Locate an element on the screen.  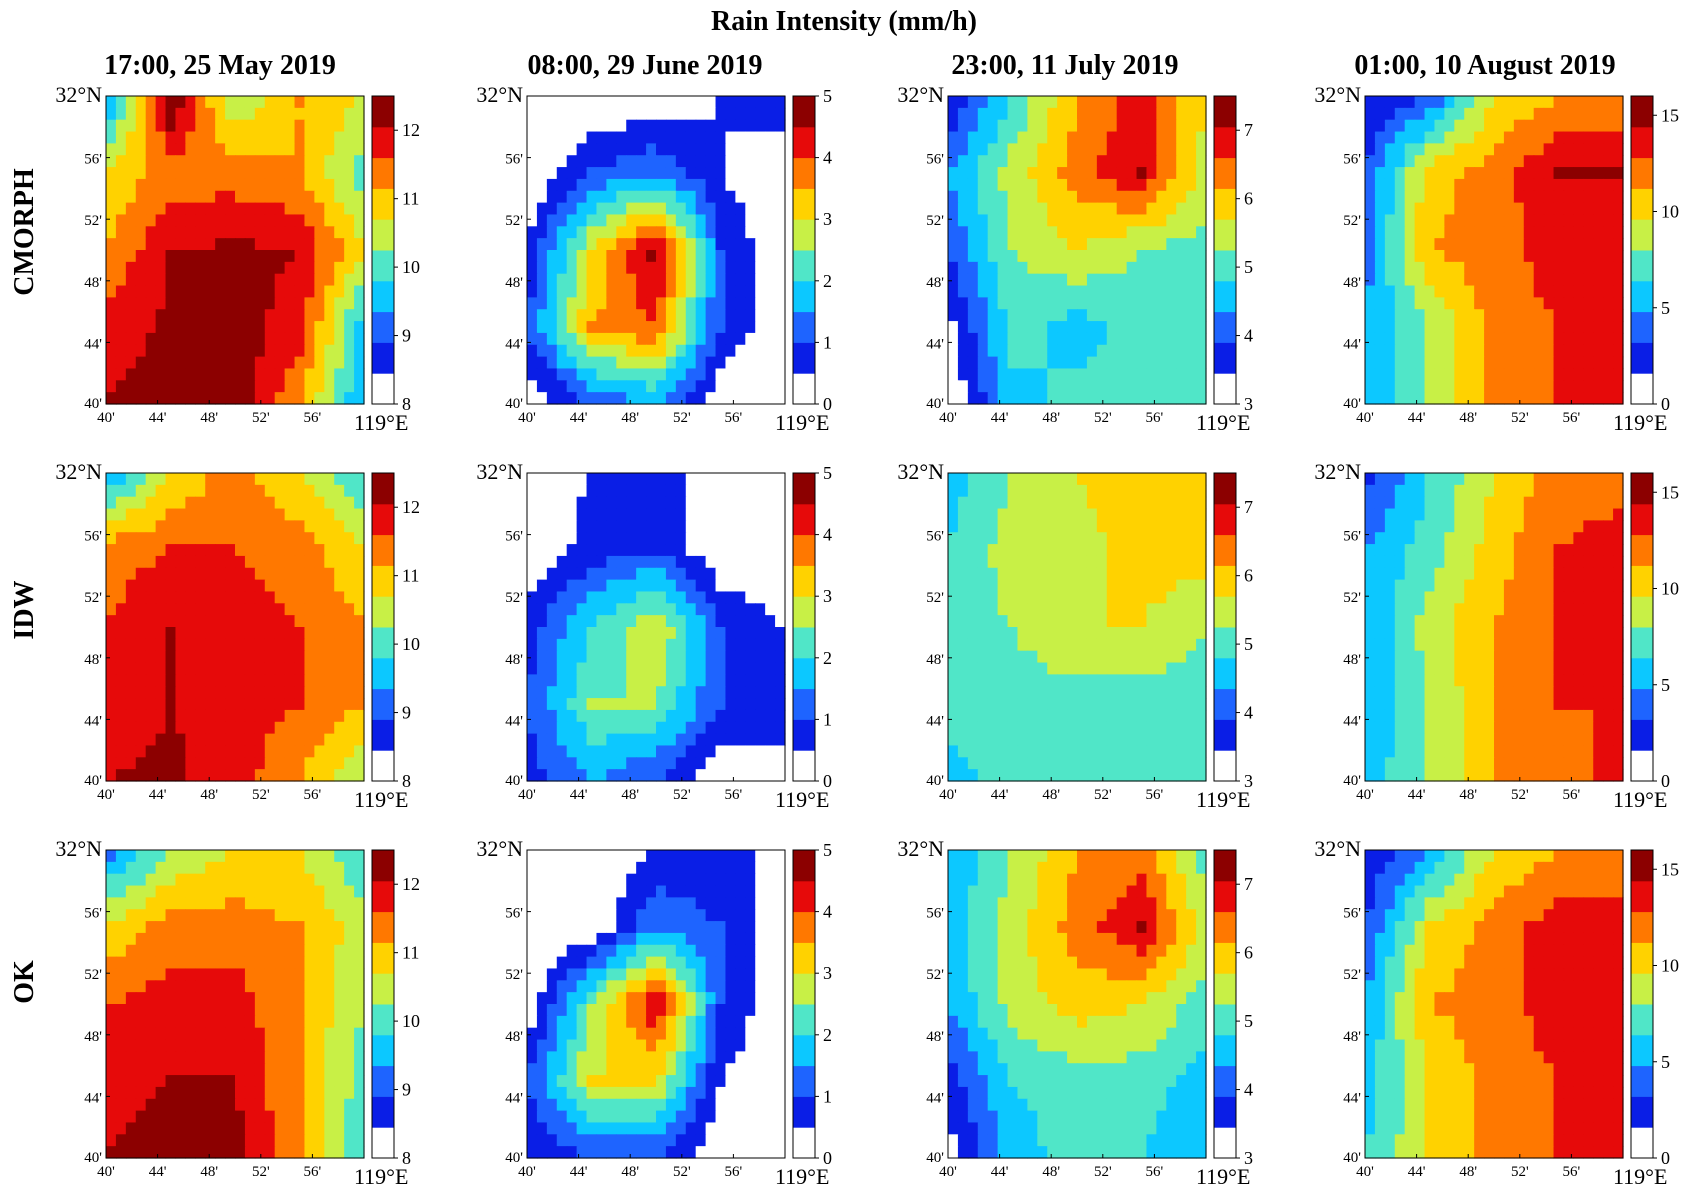
lon-tick-label: 40' is located at coordinates (1365, 418).